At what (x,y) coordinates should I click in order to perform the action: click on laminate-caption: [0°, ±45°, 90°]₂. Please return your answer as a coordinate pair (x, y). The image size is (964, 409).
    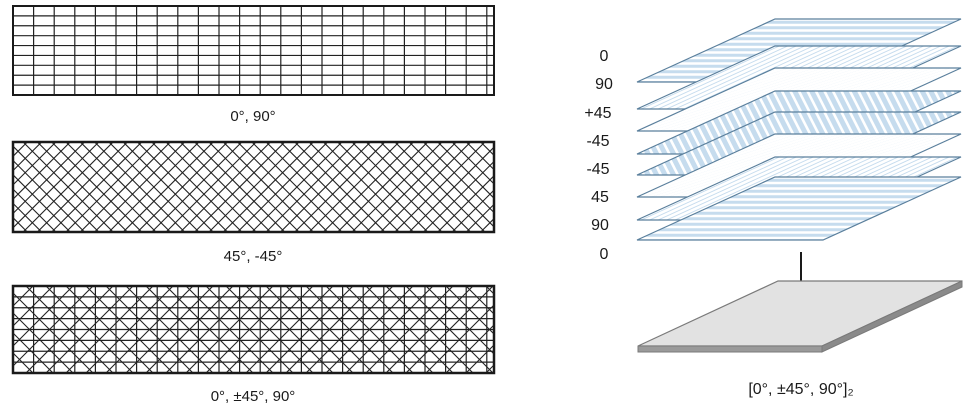
    Looking at the image, I should click on (800, 389).